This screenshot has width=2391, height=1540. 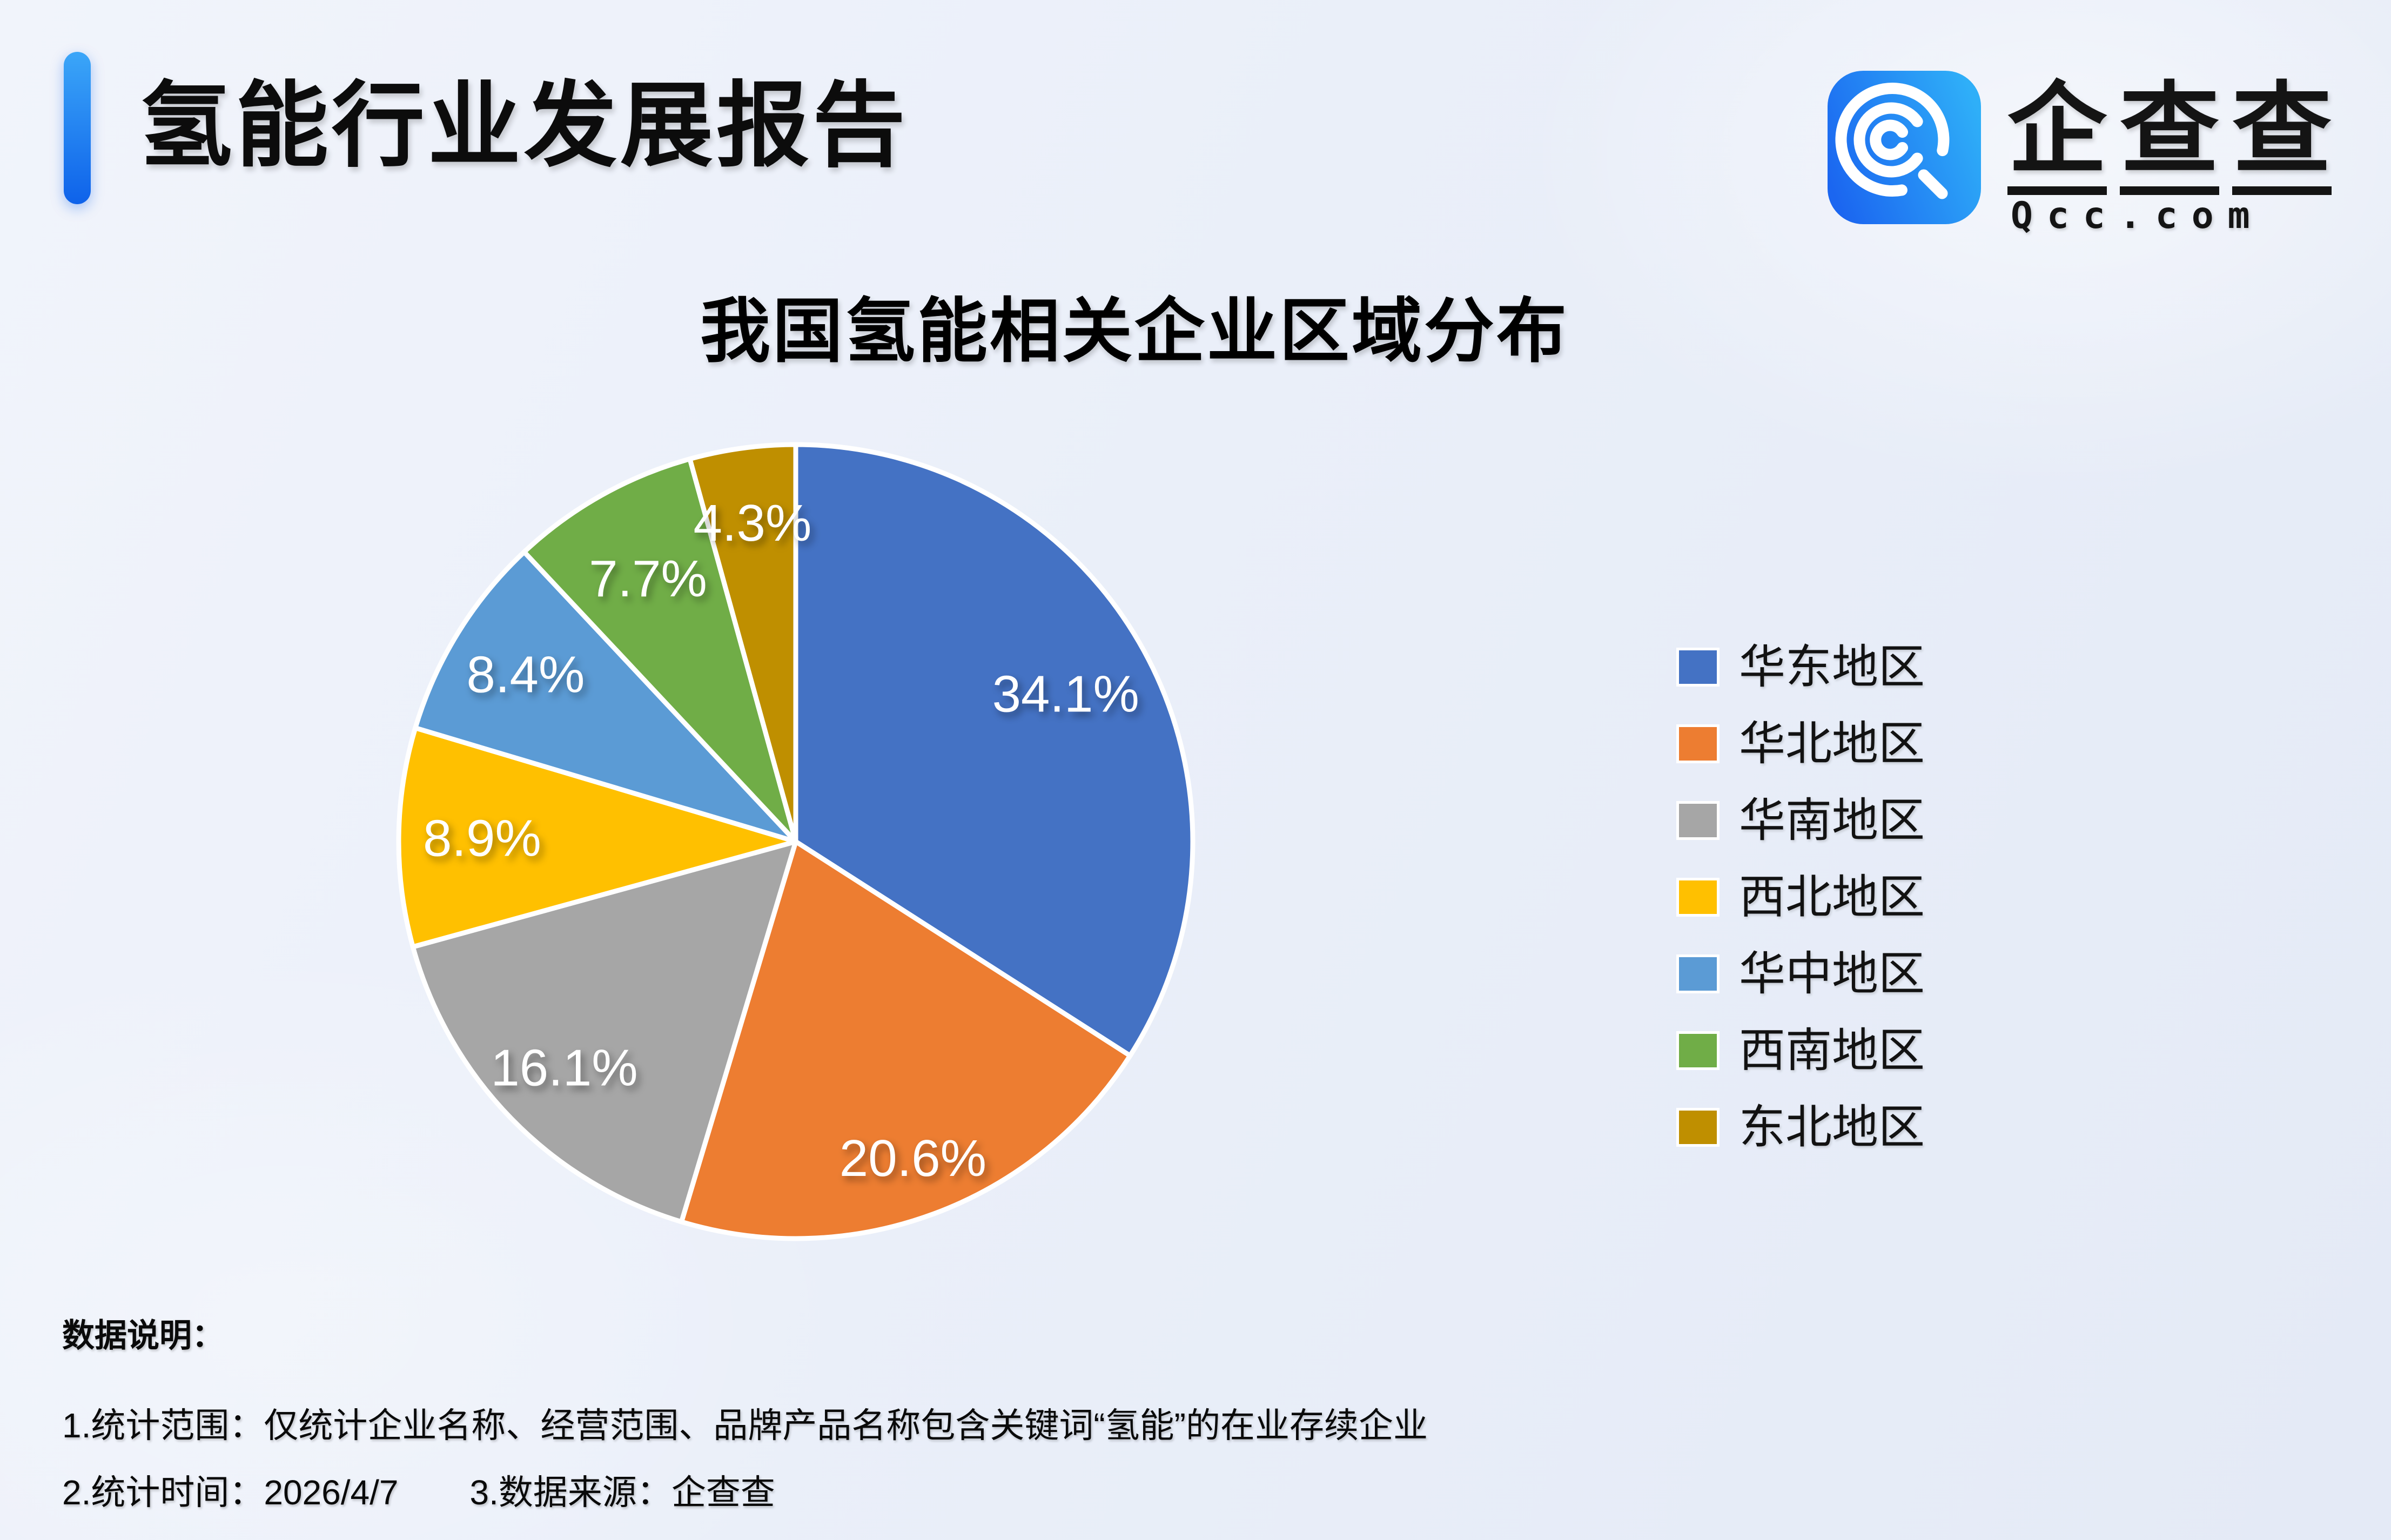 I want to click on chart-title: 我国氢能相关企业区域分布, so click(x=1134, y=331).